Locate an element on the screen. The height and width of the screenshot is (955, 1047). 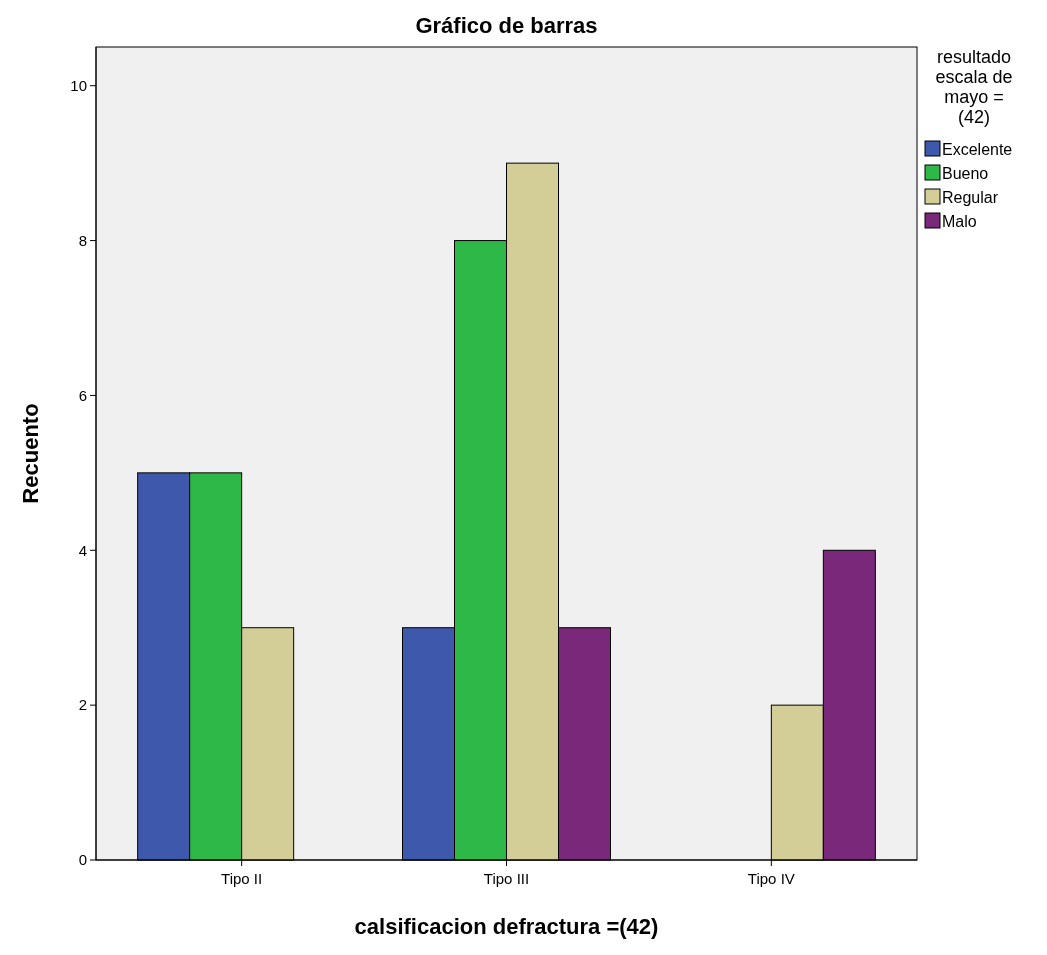
y-axis-title: Recuento is located at coordinates (30, 453).